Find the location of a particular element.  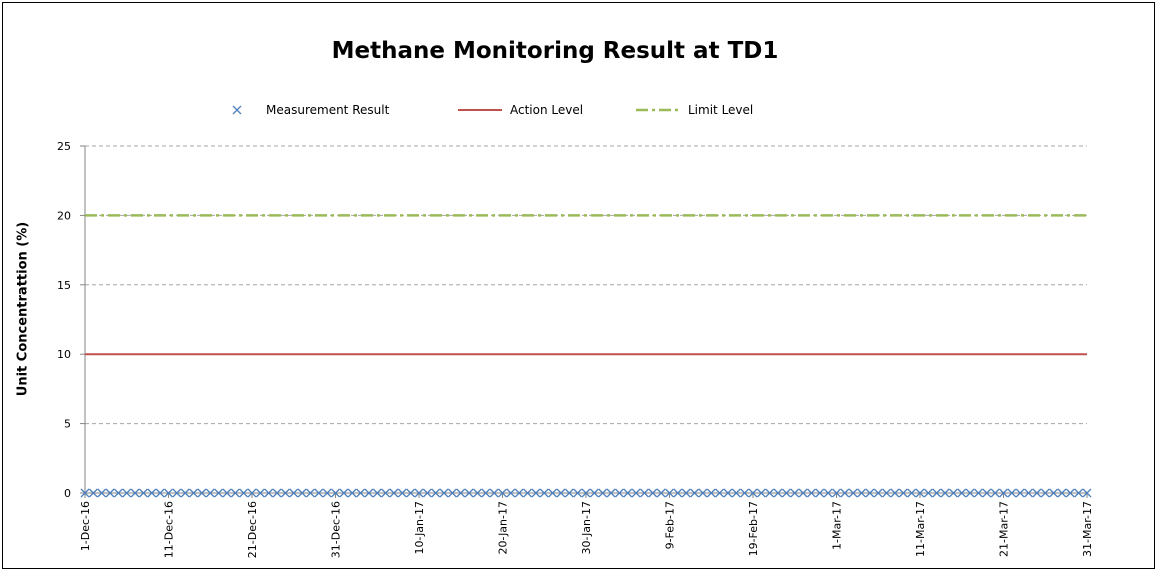

y-tick-label: 20 is located at coordinates (64, 215).